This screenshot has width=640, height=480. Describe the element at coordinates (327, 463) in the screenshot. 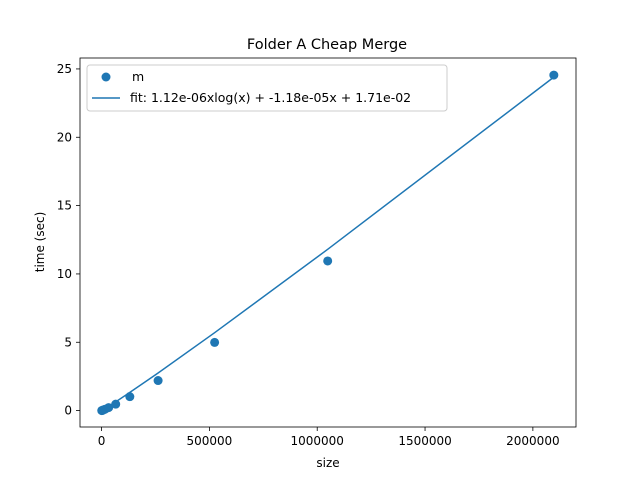

I see `x-axis-label: size` at that location.